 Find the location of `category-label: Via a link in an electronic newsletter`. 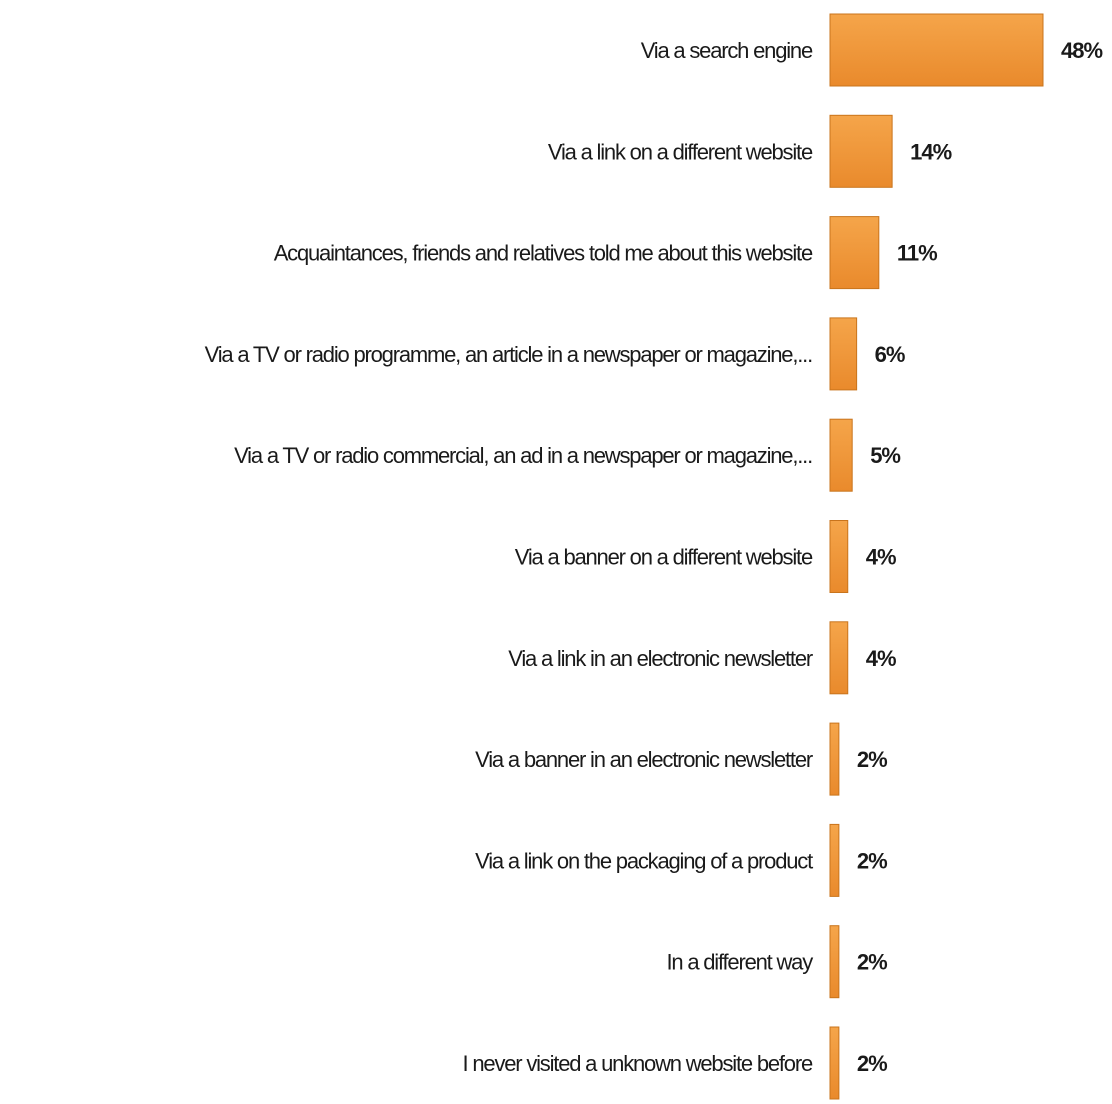

category-label: Via a link in an electronic newsletter is located at coordinates (660, 658).